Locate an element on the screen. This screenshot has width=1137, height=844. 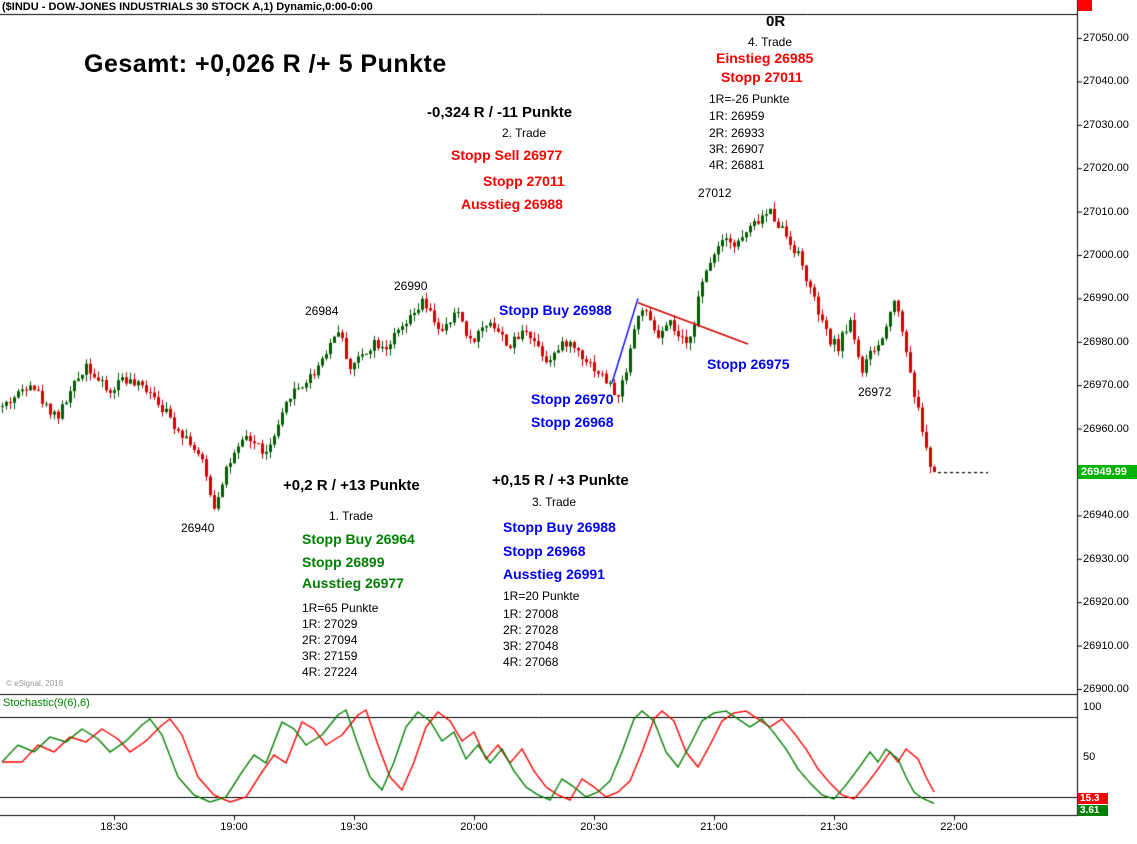
swing-price-label: 26940 is located at coordinates (198, 528).